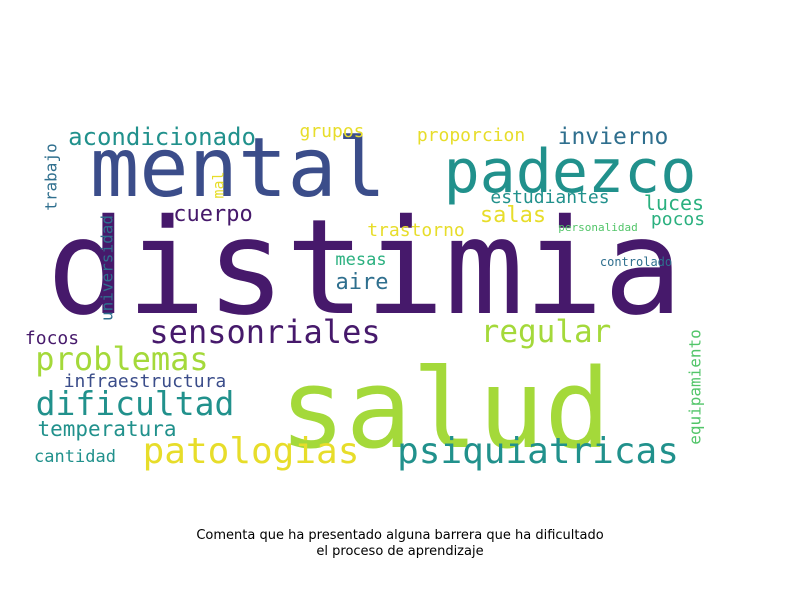 This screenshot has height=600, width=800. What do you see at coordinates (51, 176) in the screenshot?
I see `word-trabajo: trabajo` at bounding box center [51, 176].